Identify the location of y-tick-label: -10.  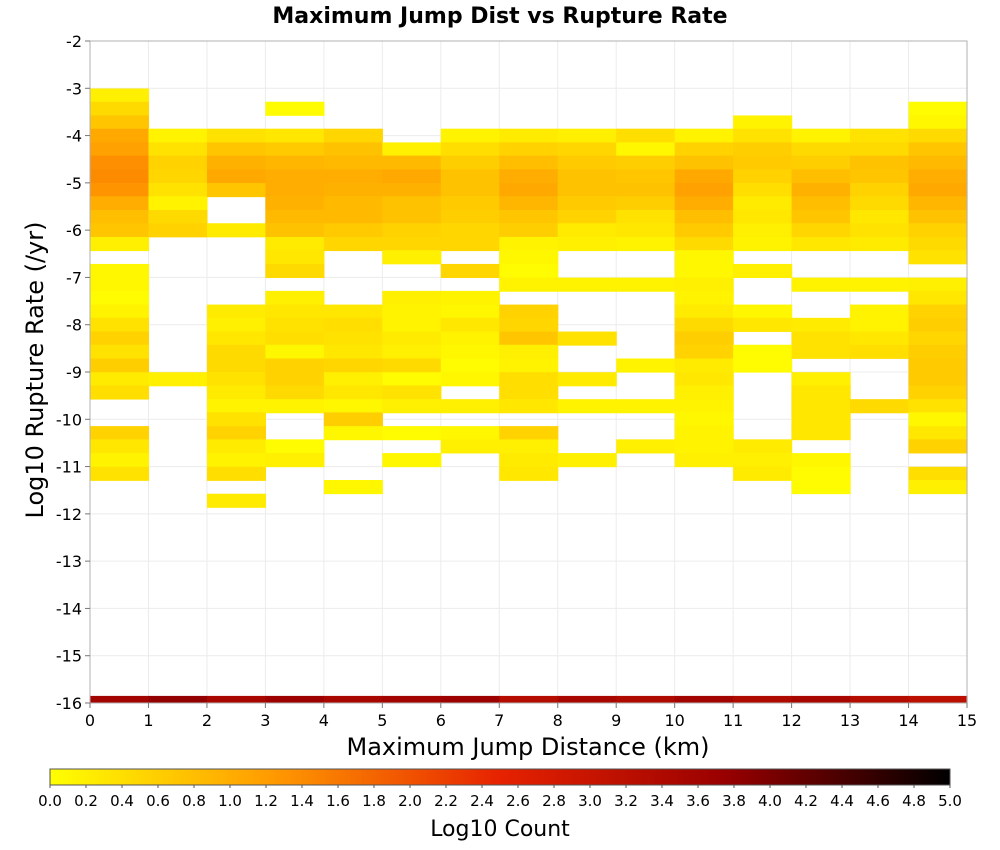
(69, 419).